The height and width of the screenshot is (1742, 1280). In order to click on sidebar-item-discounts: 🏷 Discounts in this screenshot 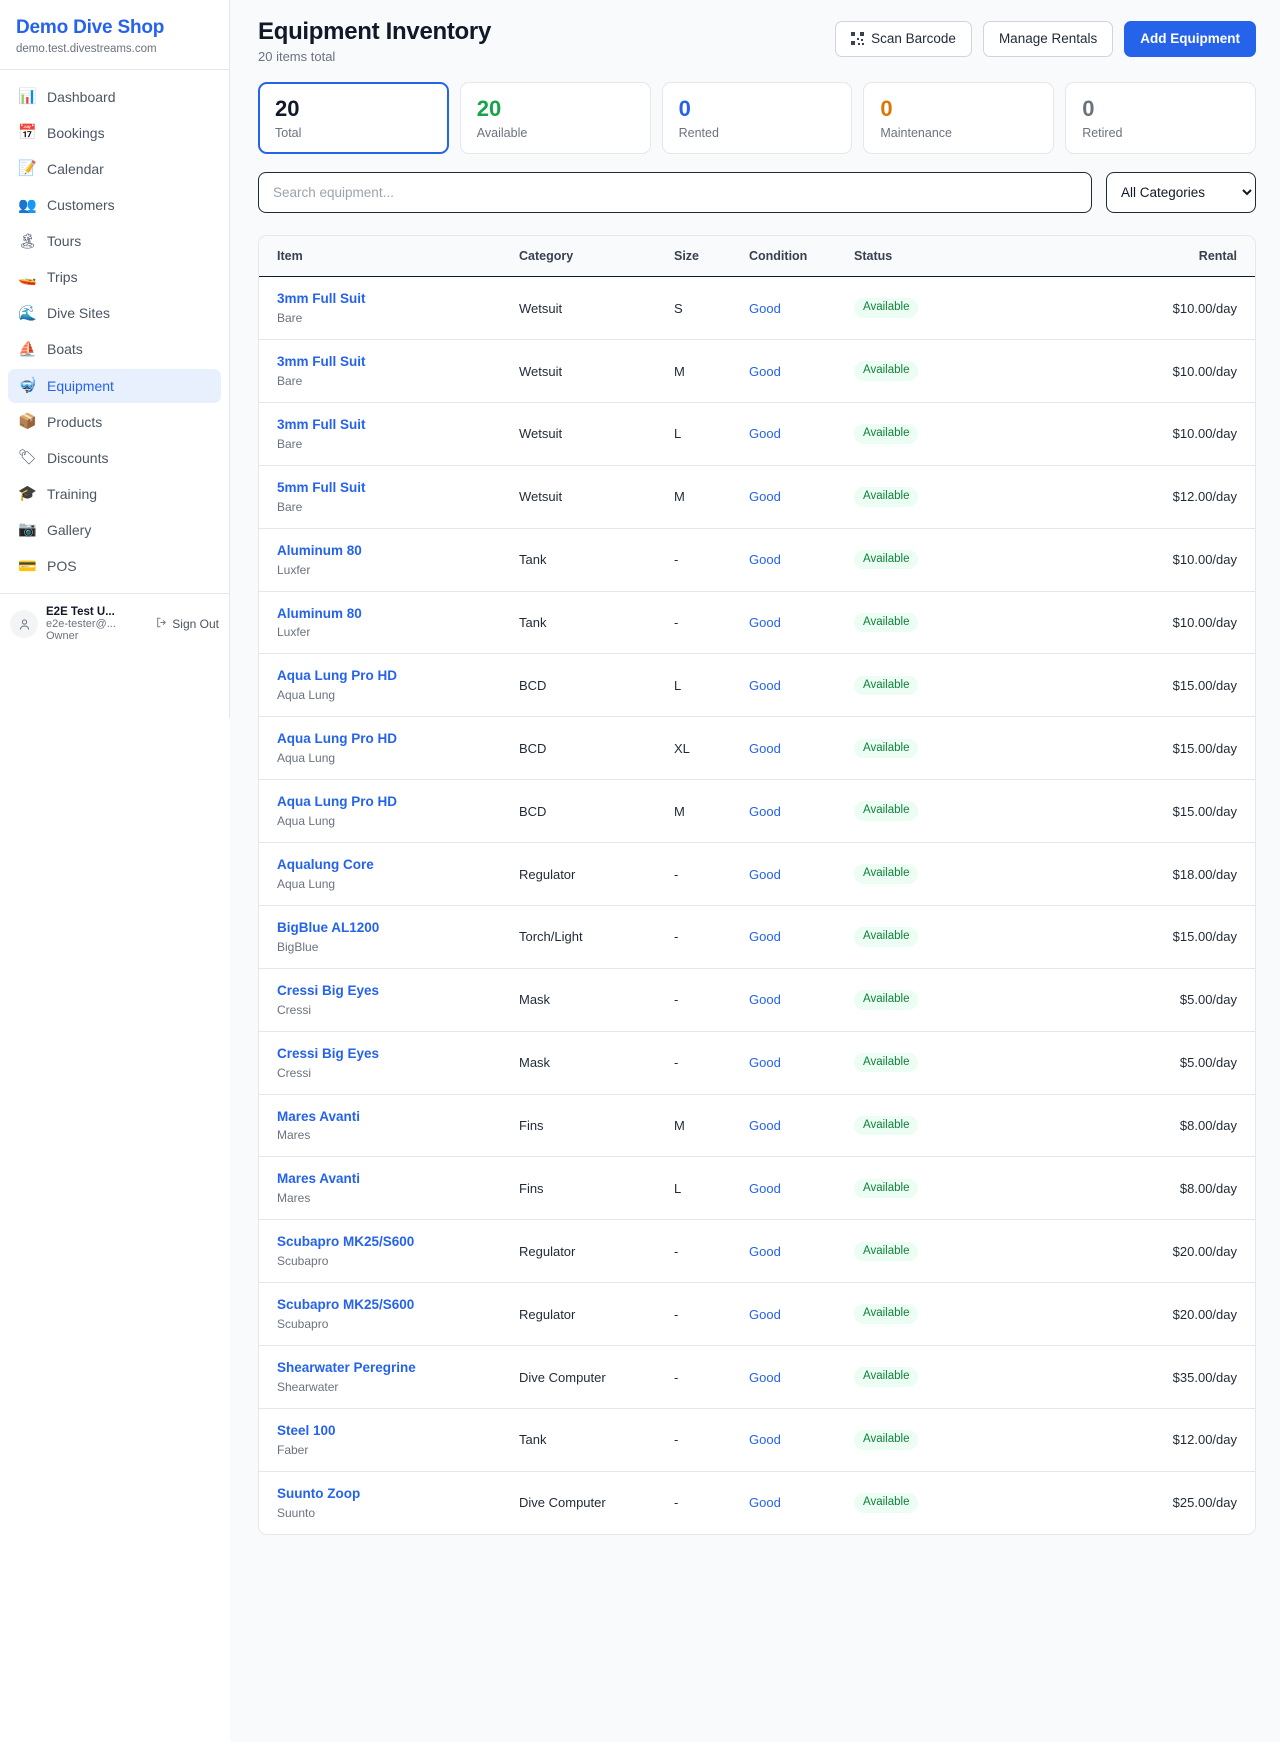, I will do `click(114, 458)`.